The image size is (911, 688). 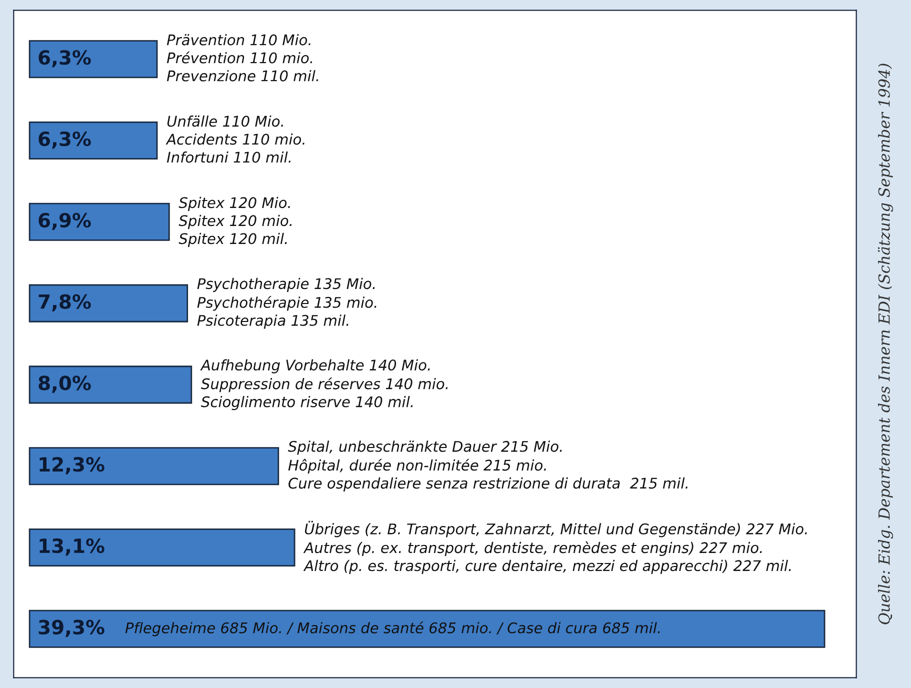 What do you see at coordinates (286, 303) in the screenshot?
I see `y-tick-label: Psychotherapie 135 Mio. Psychothérapie 135 mio. Psicoterapia 135 mil.` at bounding box center [286, 303].